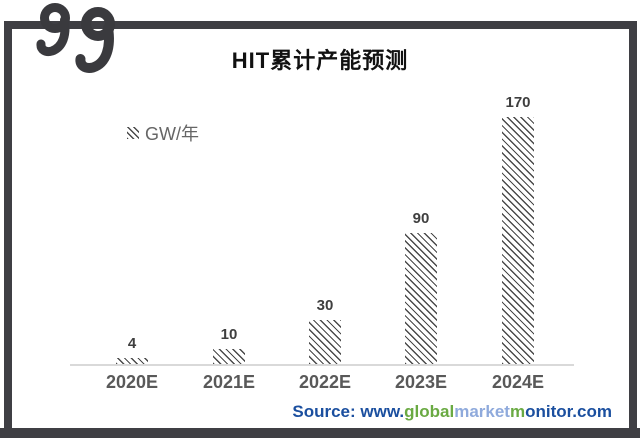  I want to click on source-prefix: Source: www., so click(348, 411).